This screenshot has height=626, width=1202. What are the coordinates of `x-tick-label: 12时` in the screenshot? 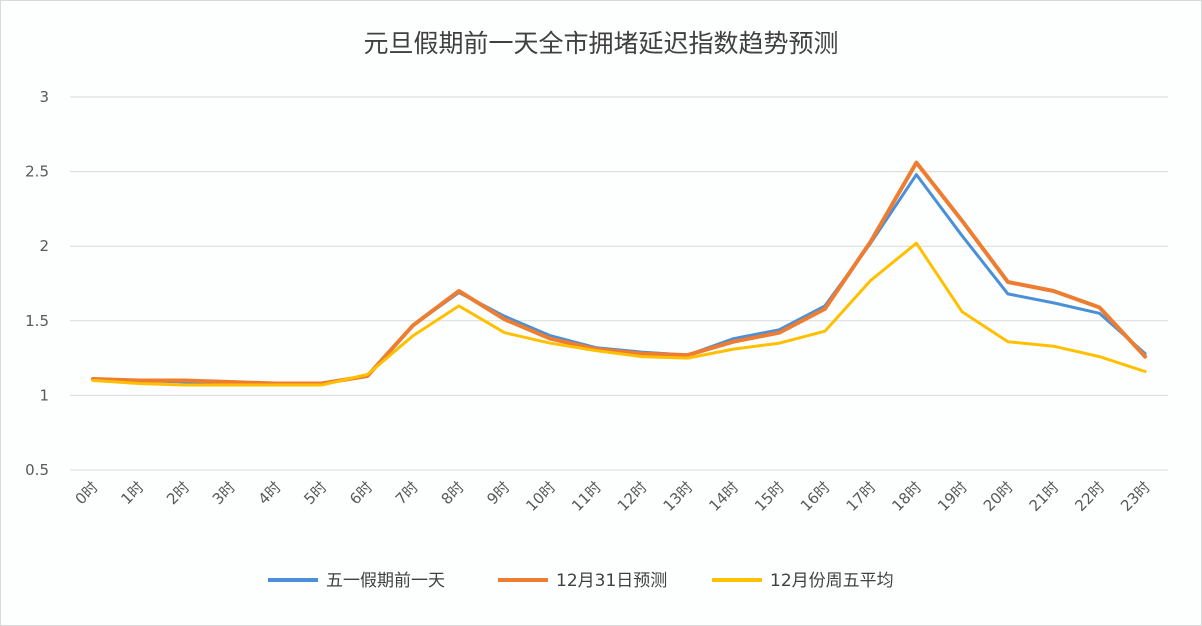 It's located at (632, 496).